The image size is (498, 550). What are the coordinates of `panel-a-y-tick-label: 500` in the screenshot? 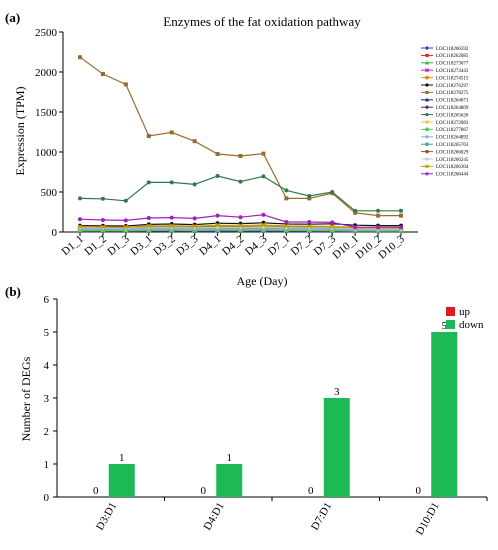 It's located at (49, 193).